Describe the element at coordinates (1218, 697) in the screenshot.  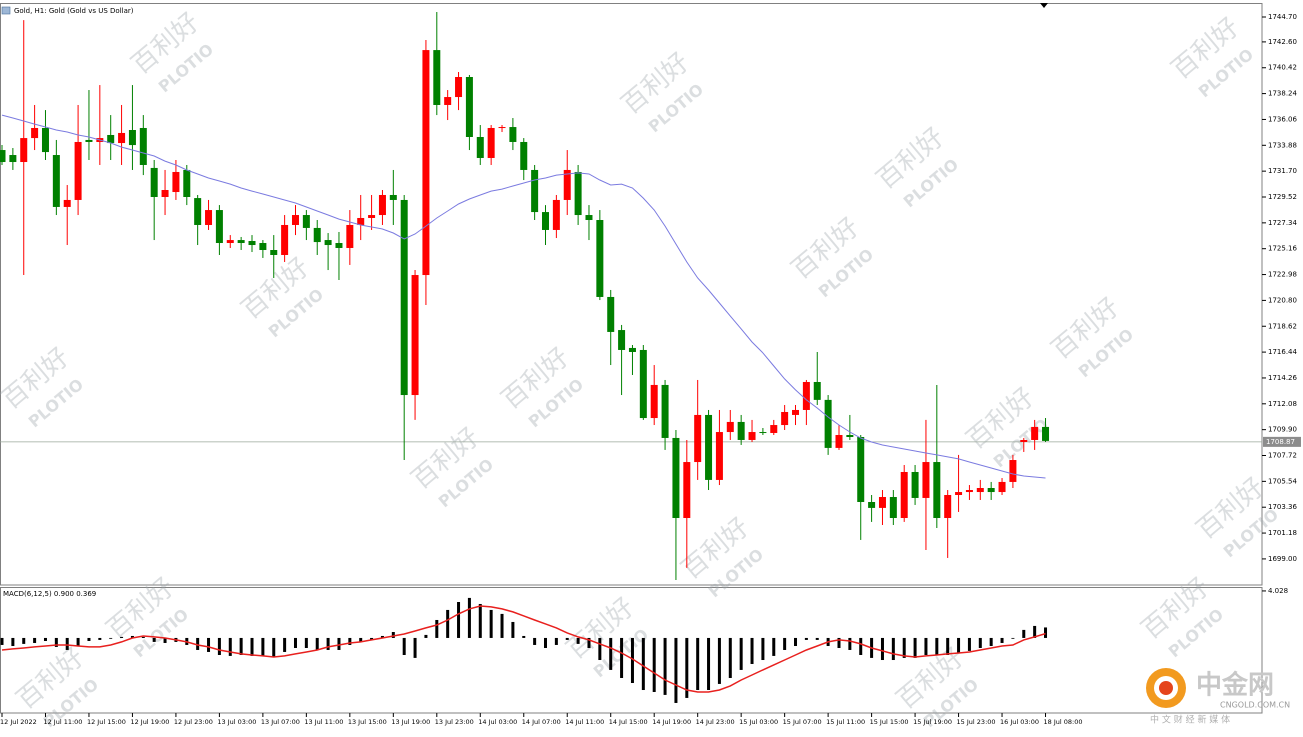
I see `footer-logo: 中金网 CNGOLD.COM.CN 中 文 财 经 新 媒 体` at that location.